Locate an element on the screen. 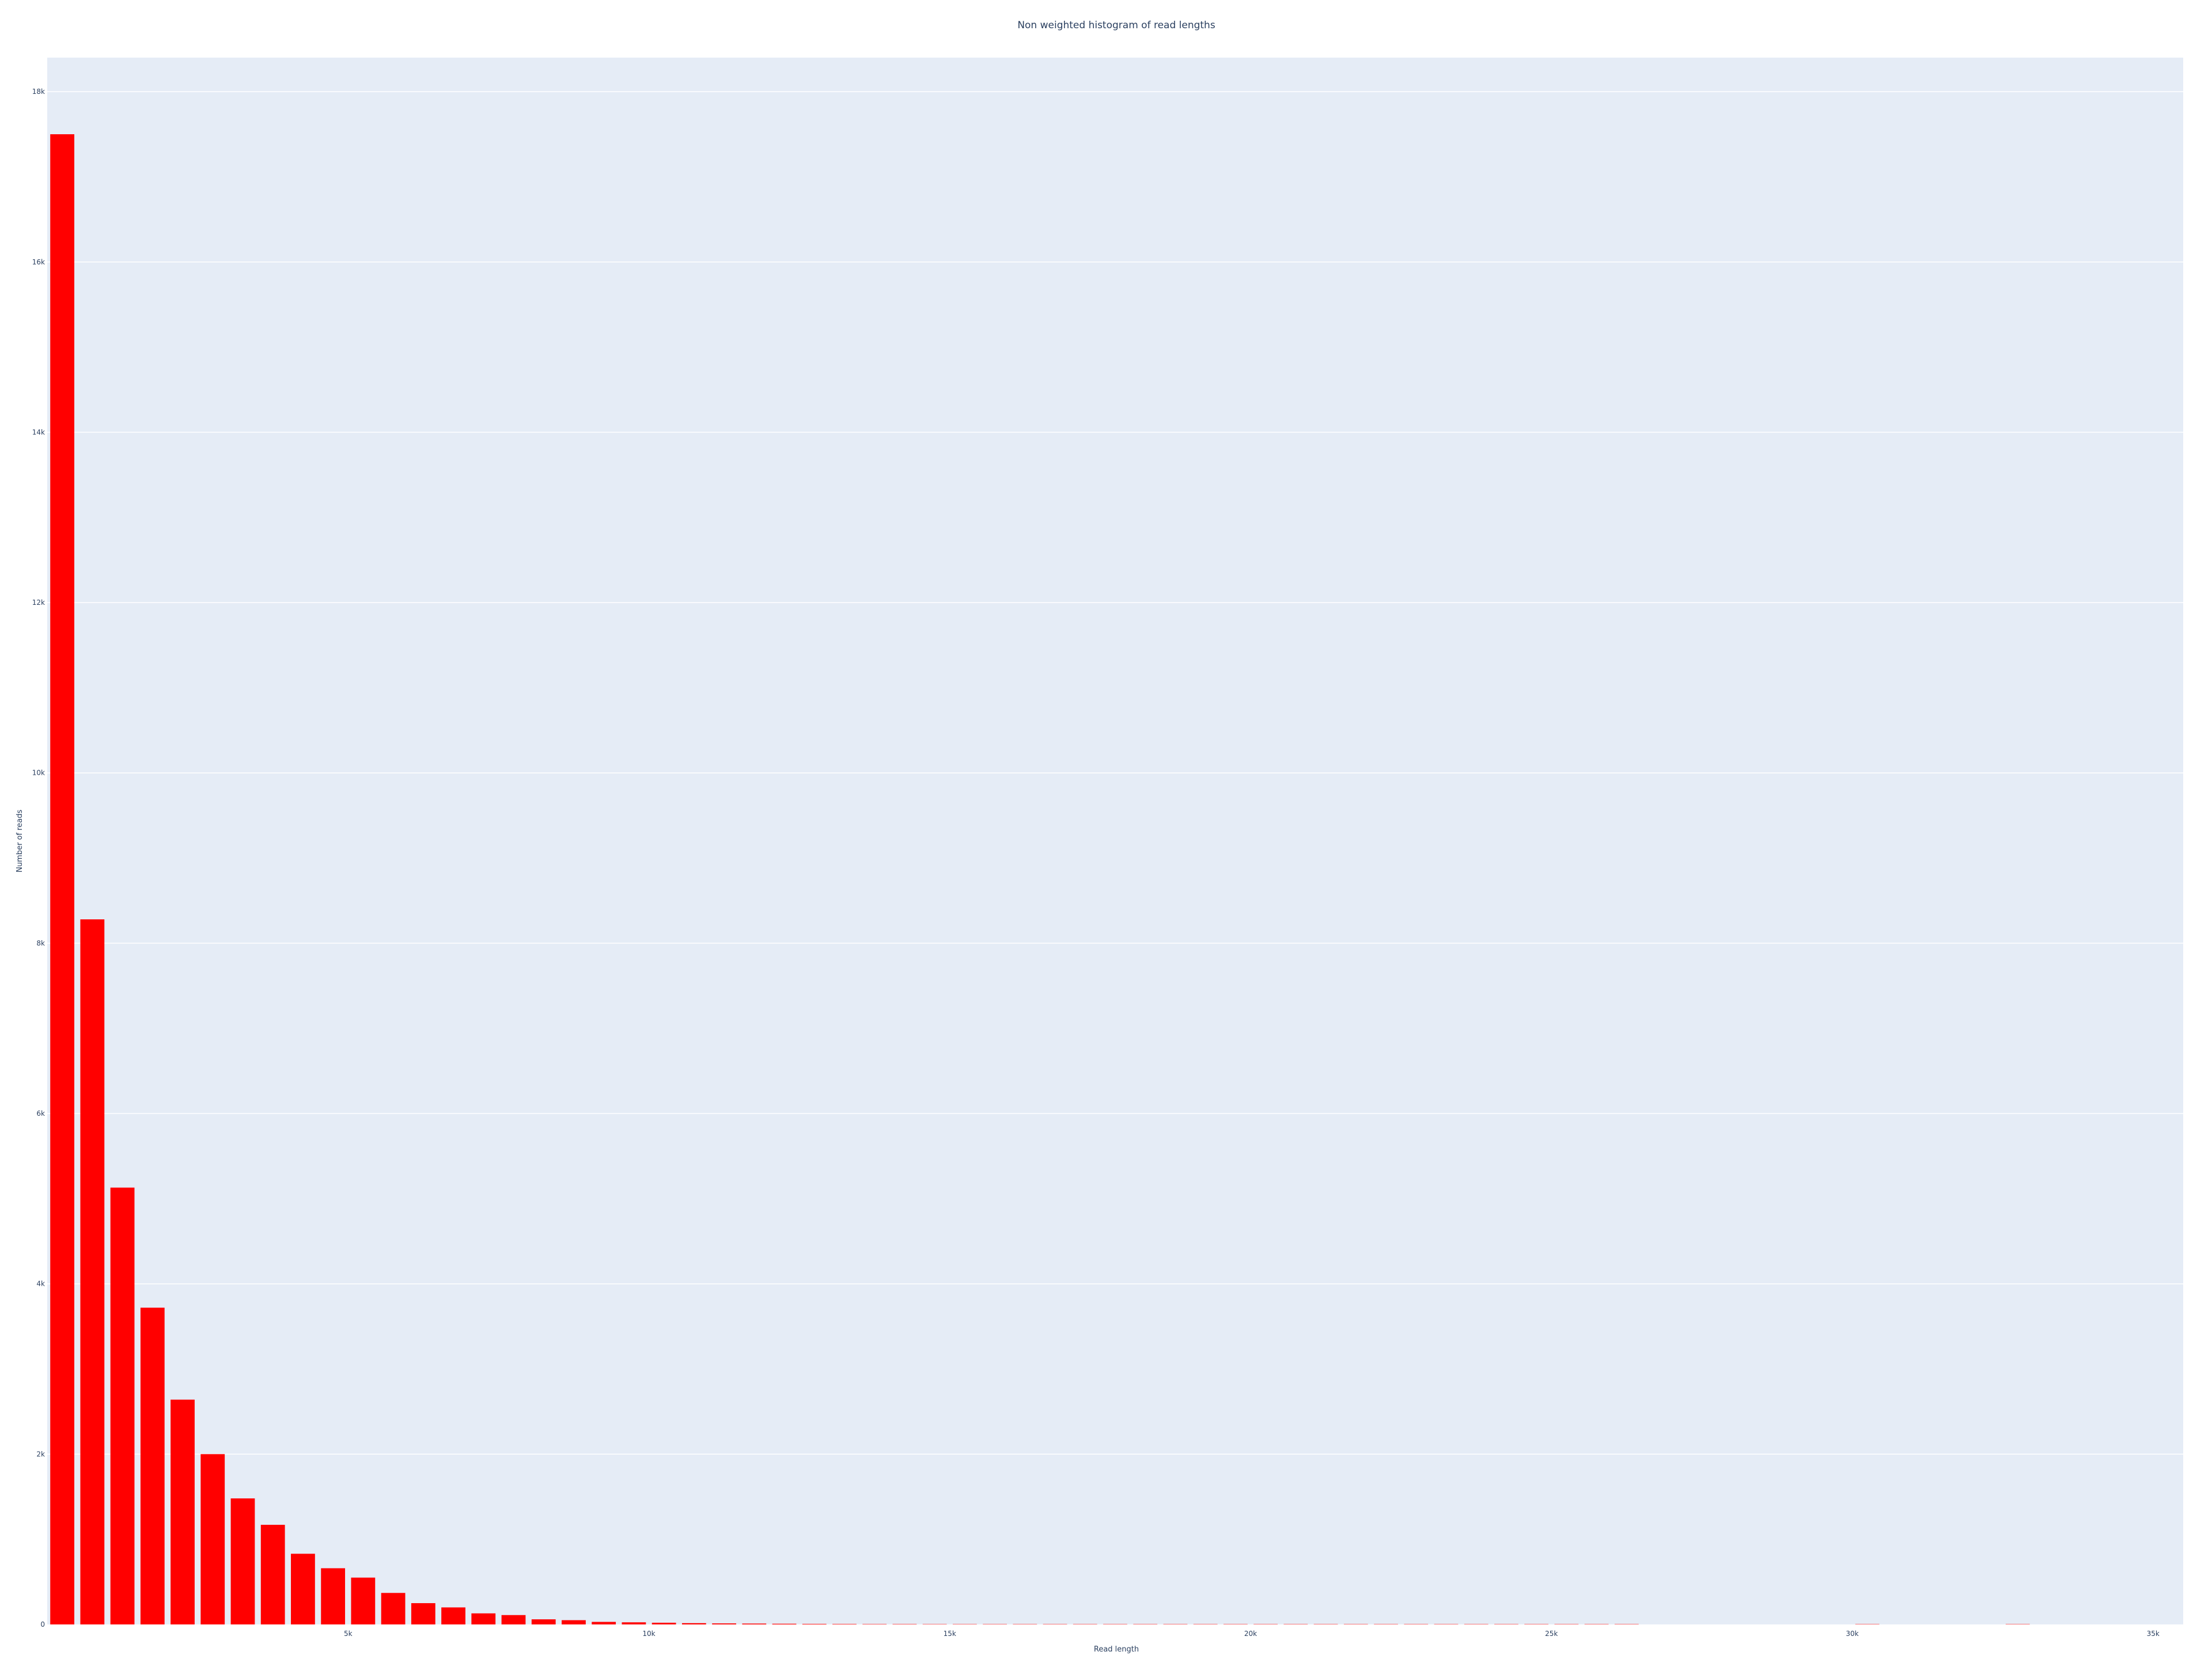  y-tick-label: 18k is located at coordinates (38, 92).